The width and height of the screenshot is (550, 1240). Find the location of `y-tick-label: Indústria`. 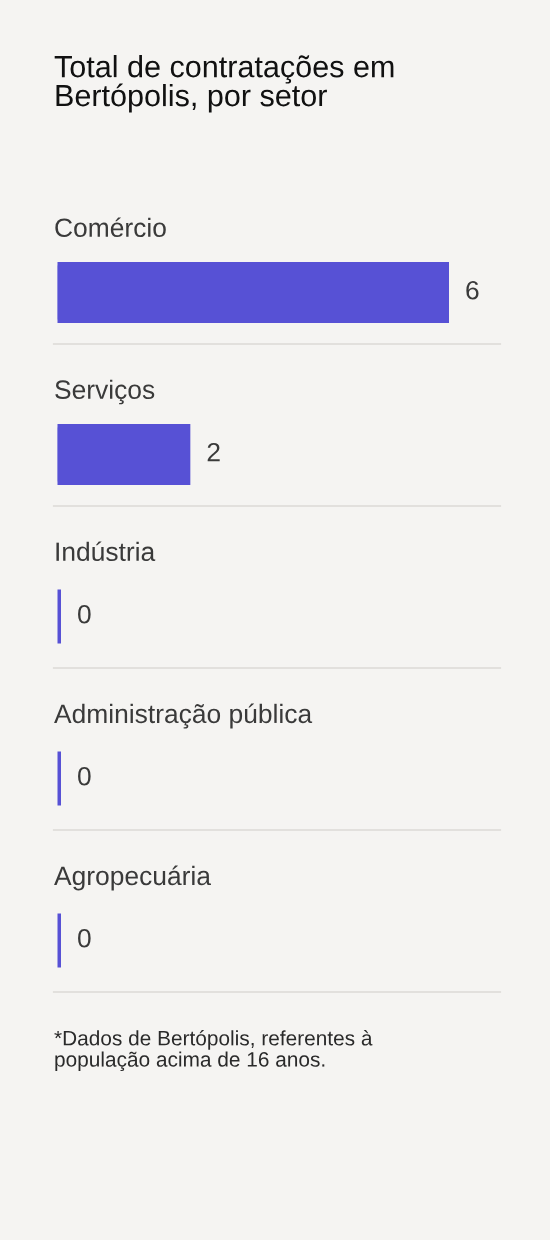

y-tick-label: Indústria is located at coordinates (106, 551).